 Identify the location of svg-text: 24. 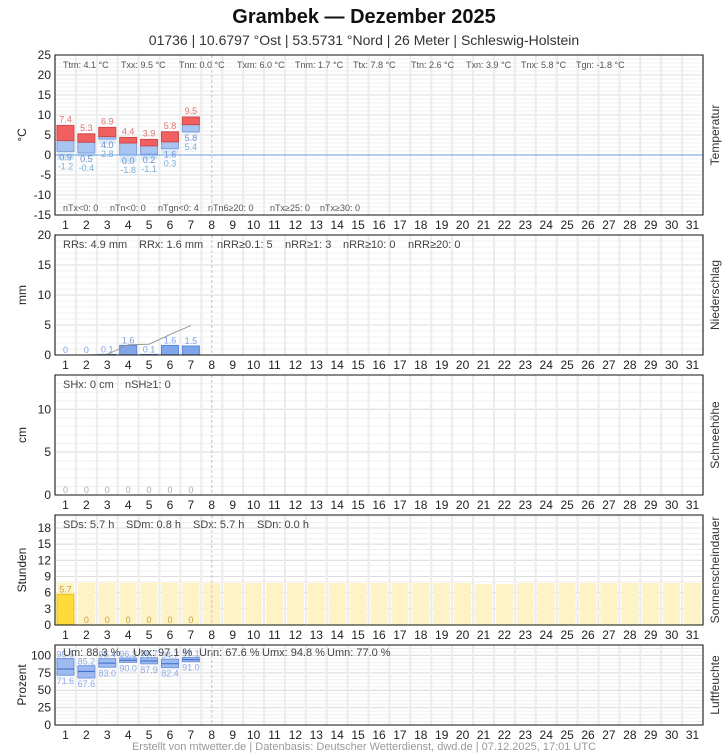
(547, 735).